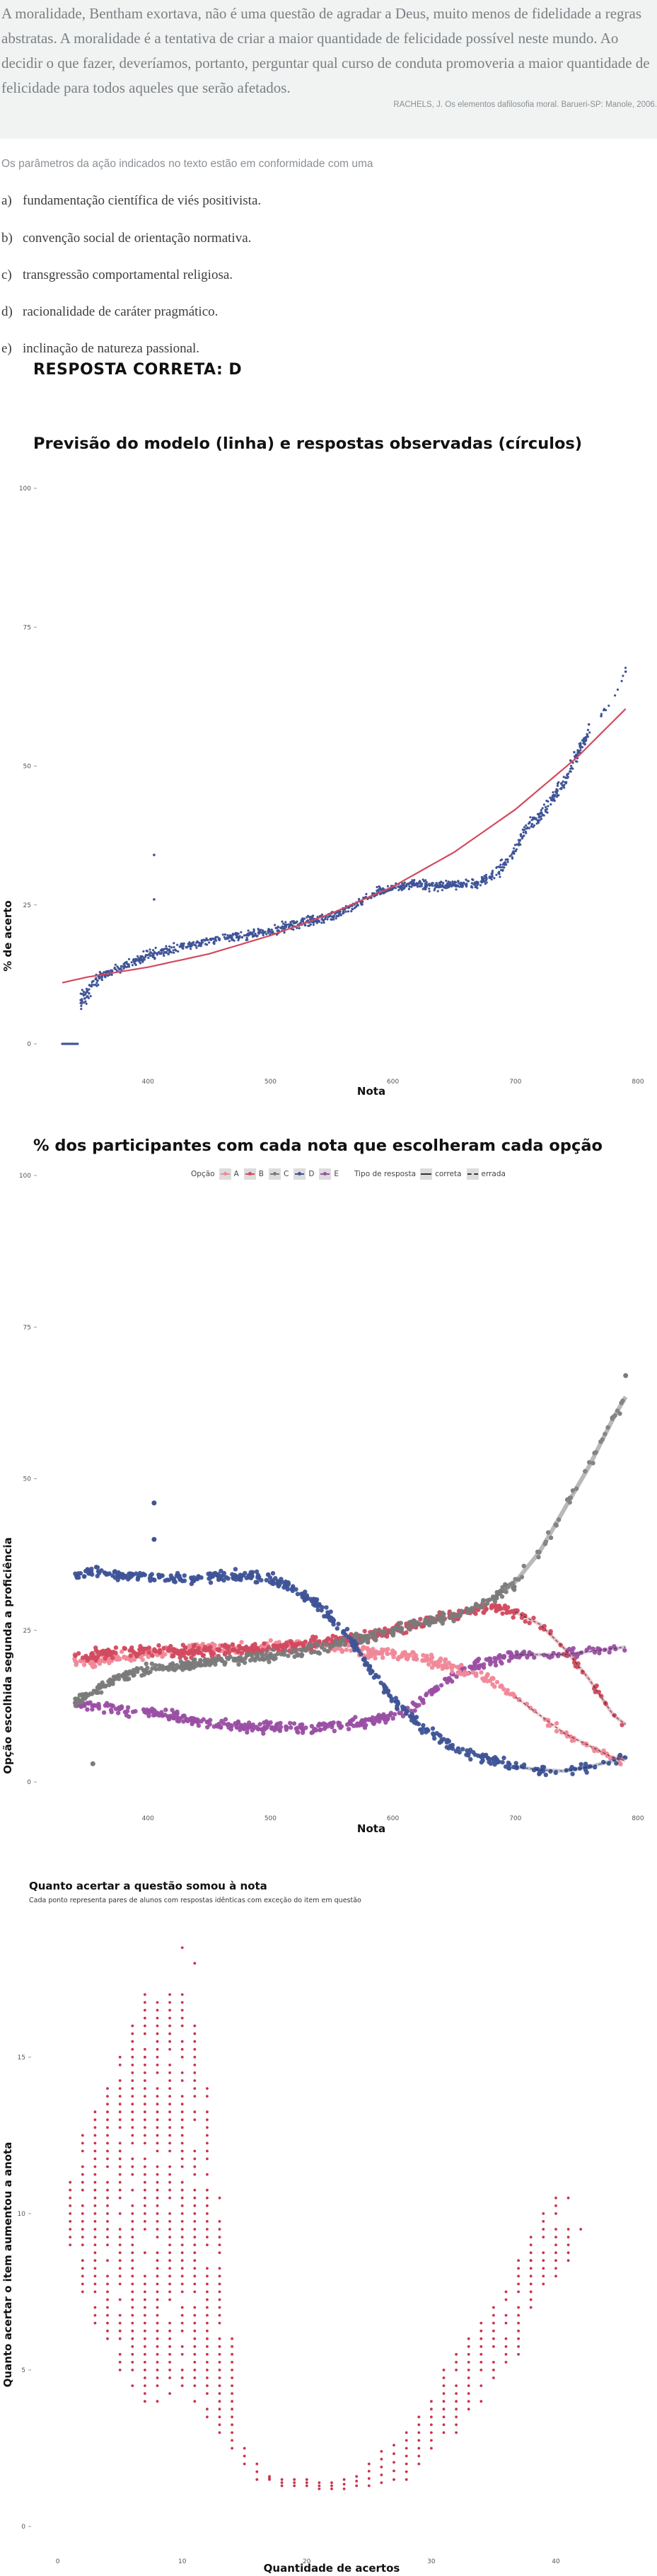 This screenshot has width=657, height=2576. Describe the element at coordinates (138, 370) in the screenshot. I see `correct-answer: RESPOSTA CORRETA: D` at that location.